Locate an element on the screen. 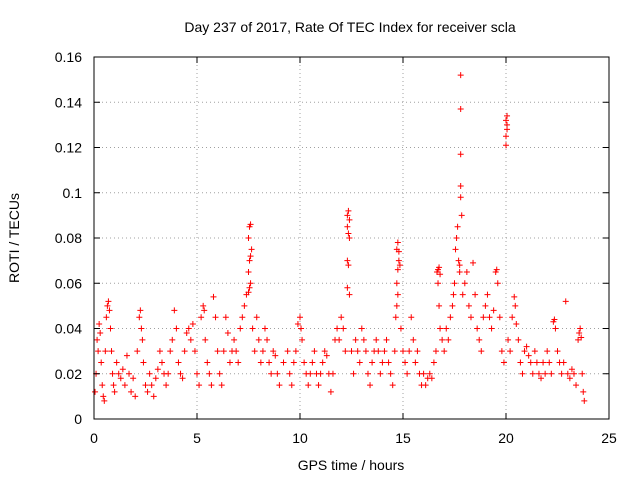  y-tick-label: 0.08 is located at coordinates (68, 238).